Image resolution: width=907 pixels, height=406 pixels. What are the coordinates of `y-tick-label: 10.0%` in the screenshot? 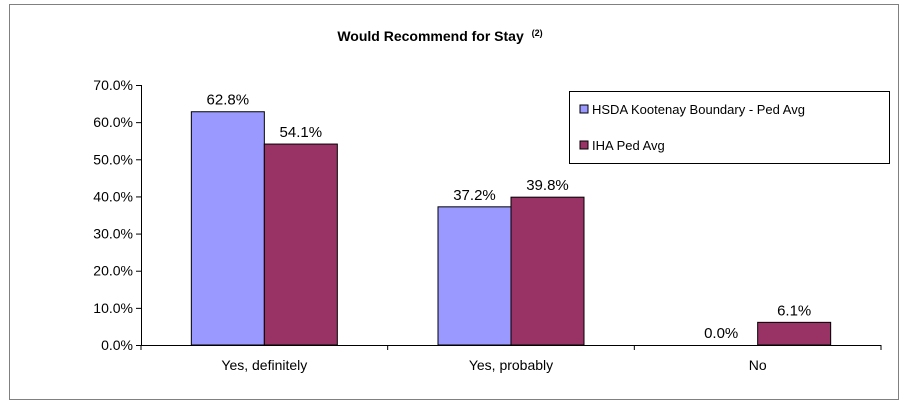 It's located at (113, 308).